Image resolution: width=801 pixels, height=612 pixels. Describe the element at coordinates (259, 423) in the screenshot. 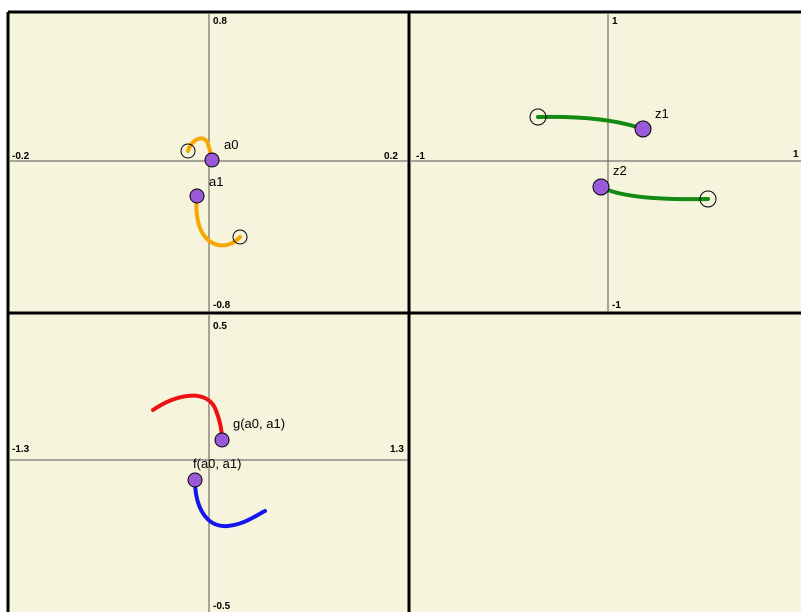

I see `point-label: g(a0, a1)` at that location.